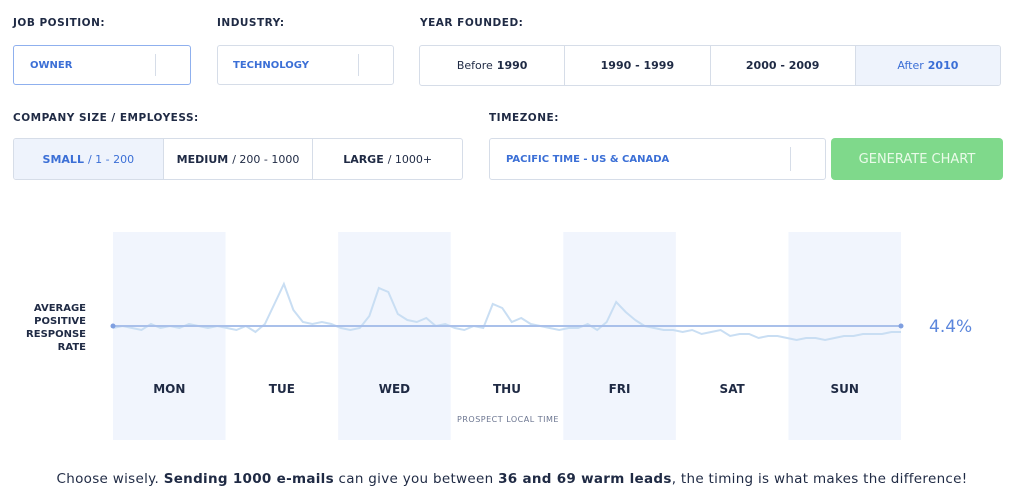 The height and width of the screenshot is (500, 1024). Describe the element at coordinates (111, 159) in the screenshot. I see `option-sub: / 1 - 200` at that location.